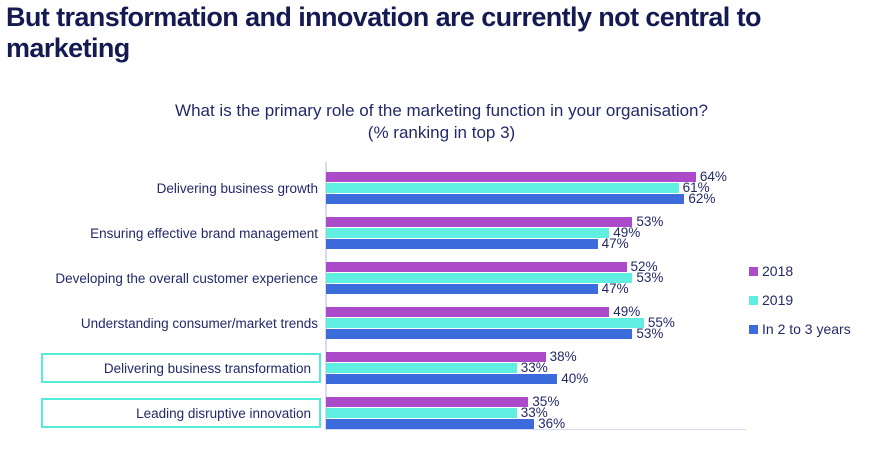  I want to click on category-cell: Understanding consumer/market trends, so click(163, 323).